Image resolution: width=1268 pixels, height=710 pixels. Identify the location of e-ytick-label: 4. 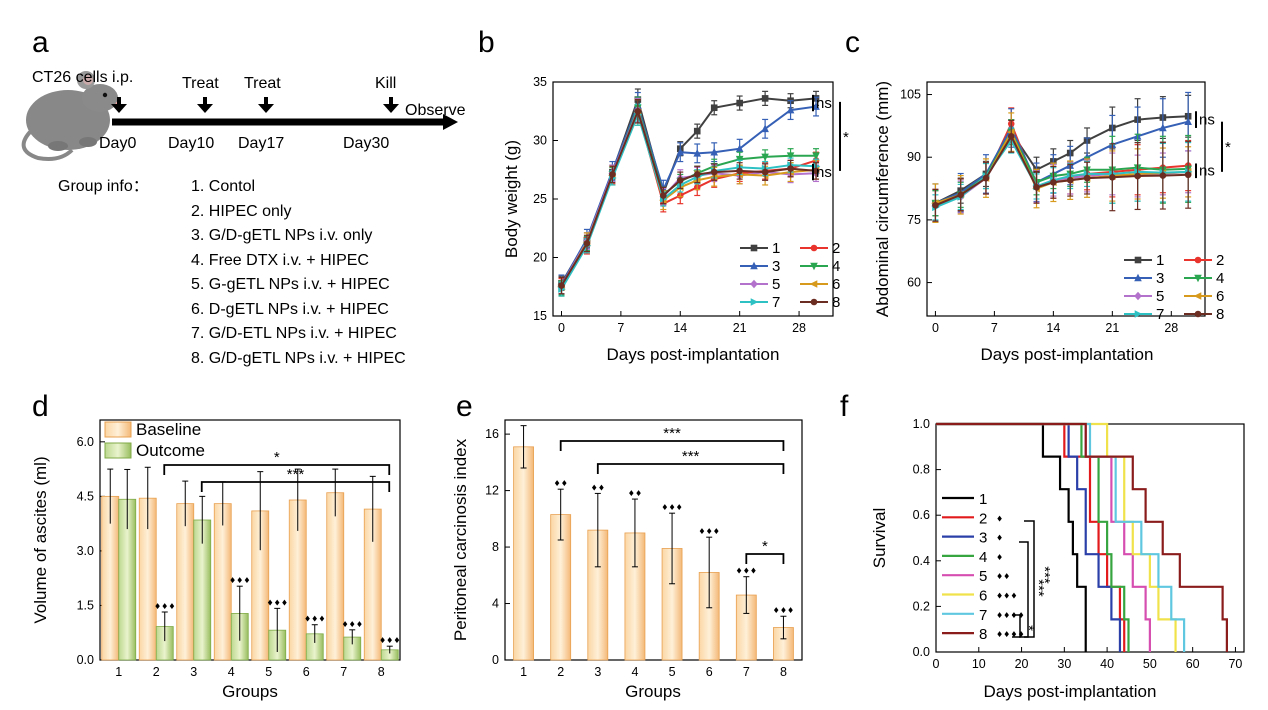
(495, 604).